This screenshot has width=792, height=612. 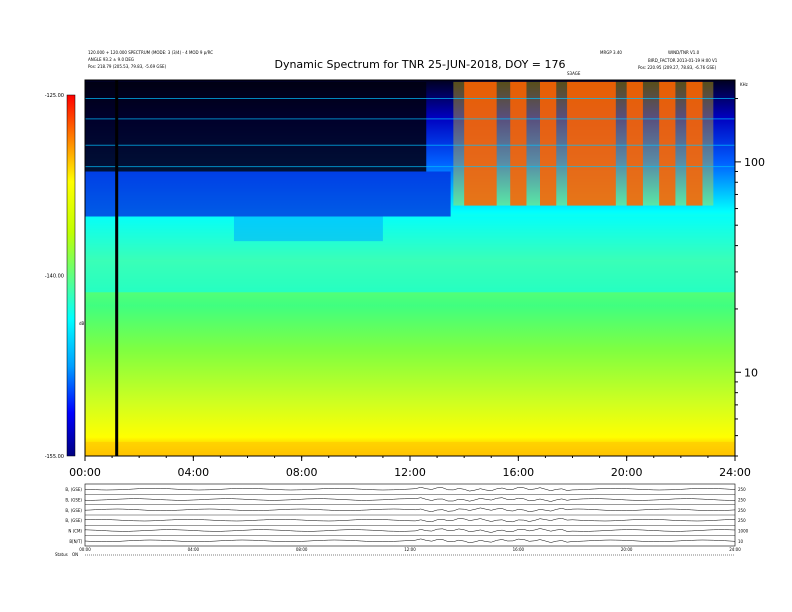 I want to click on panel-label-5: B[N/T], so click(x=75, y=541).